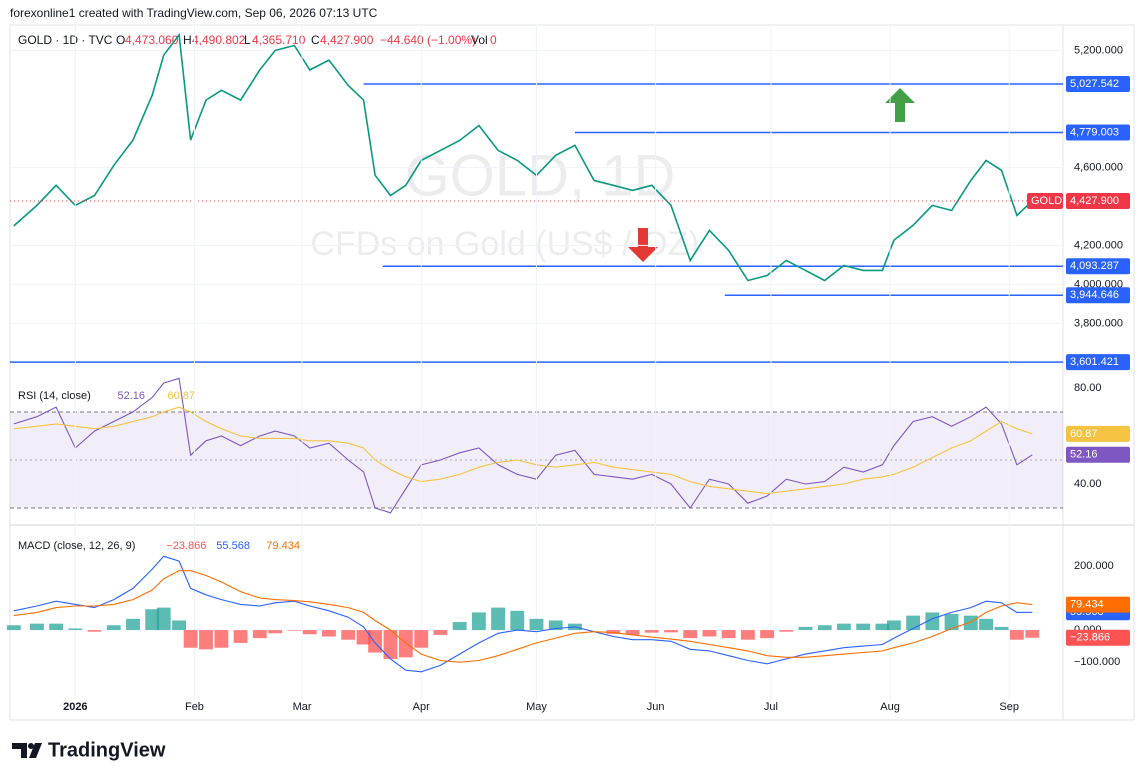  What do you see at coordinates (186, 546) in the screenshot?
I see `legend-value: −23.866` at bounding box center [186, 546].